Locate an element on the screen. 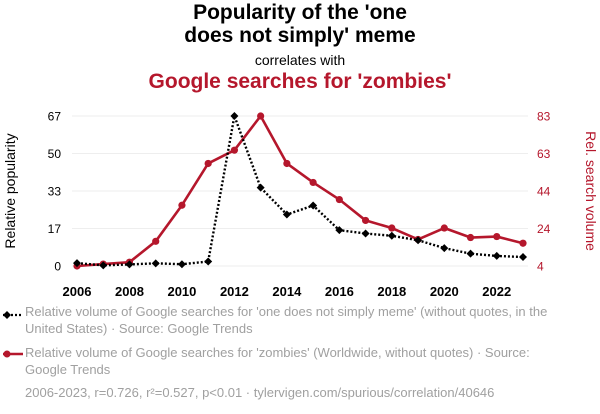 The height and width of the screenshot is (414, 600). y-tick-left: 0 is located at coordinates (57, 267).